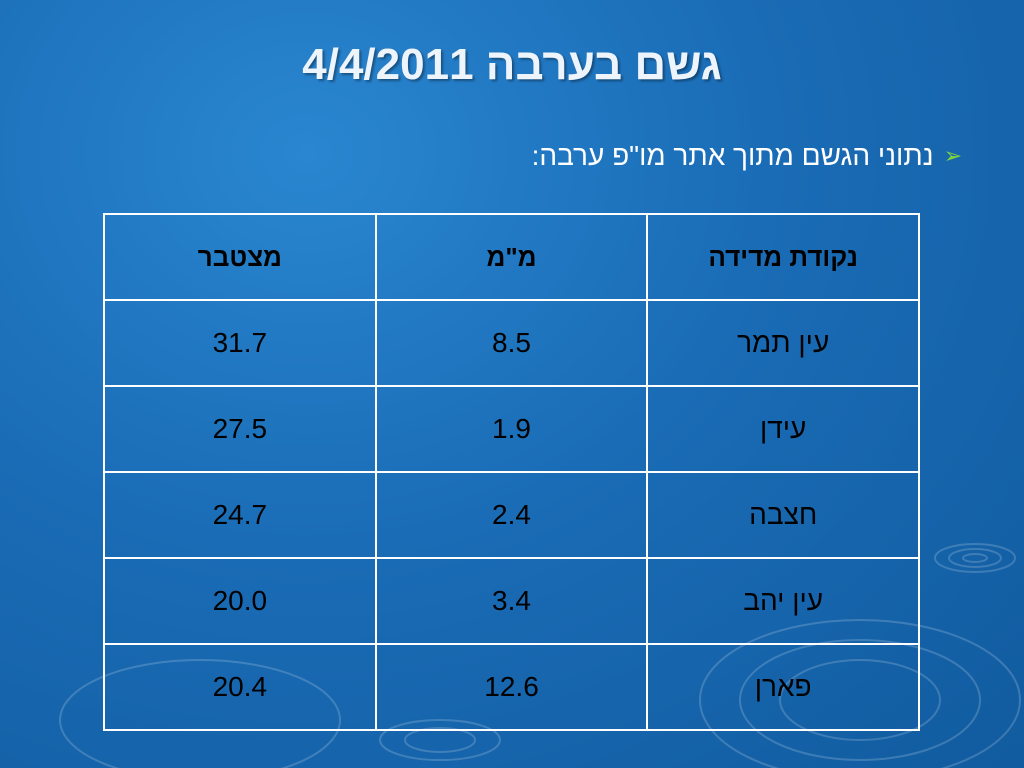 The image size is (1024, 768). I want to click on table-cell: 20.0, so click(240, 601).